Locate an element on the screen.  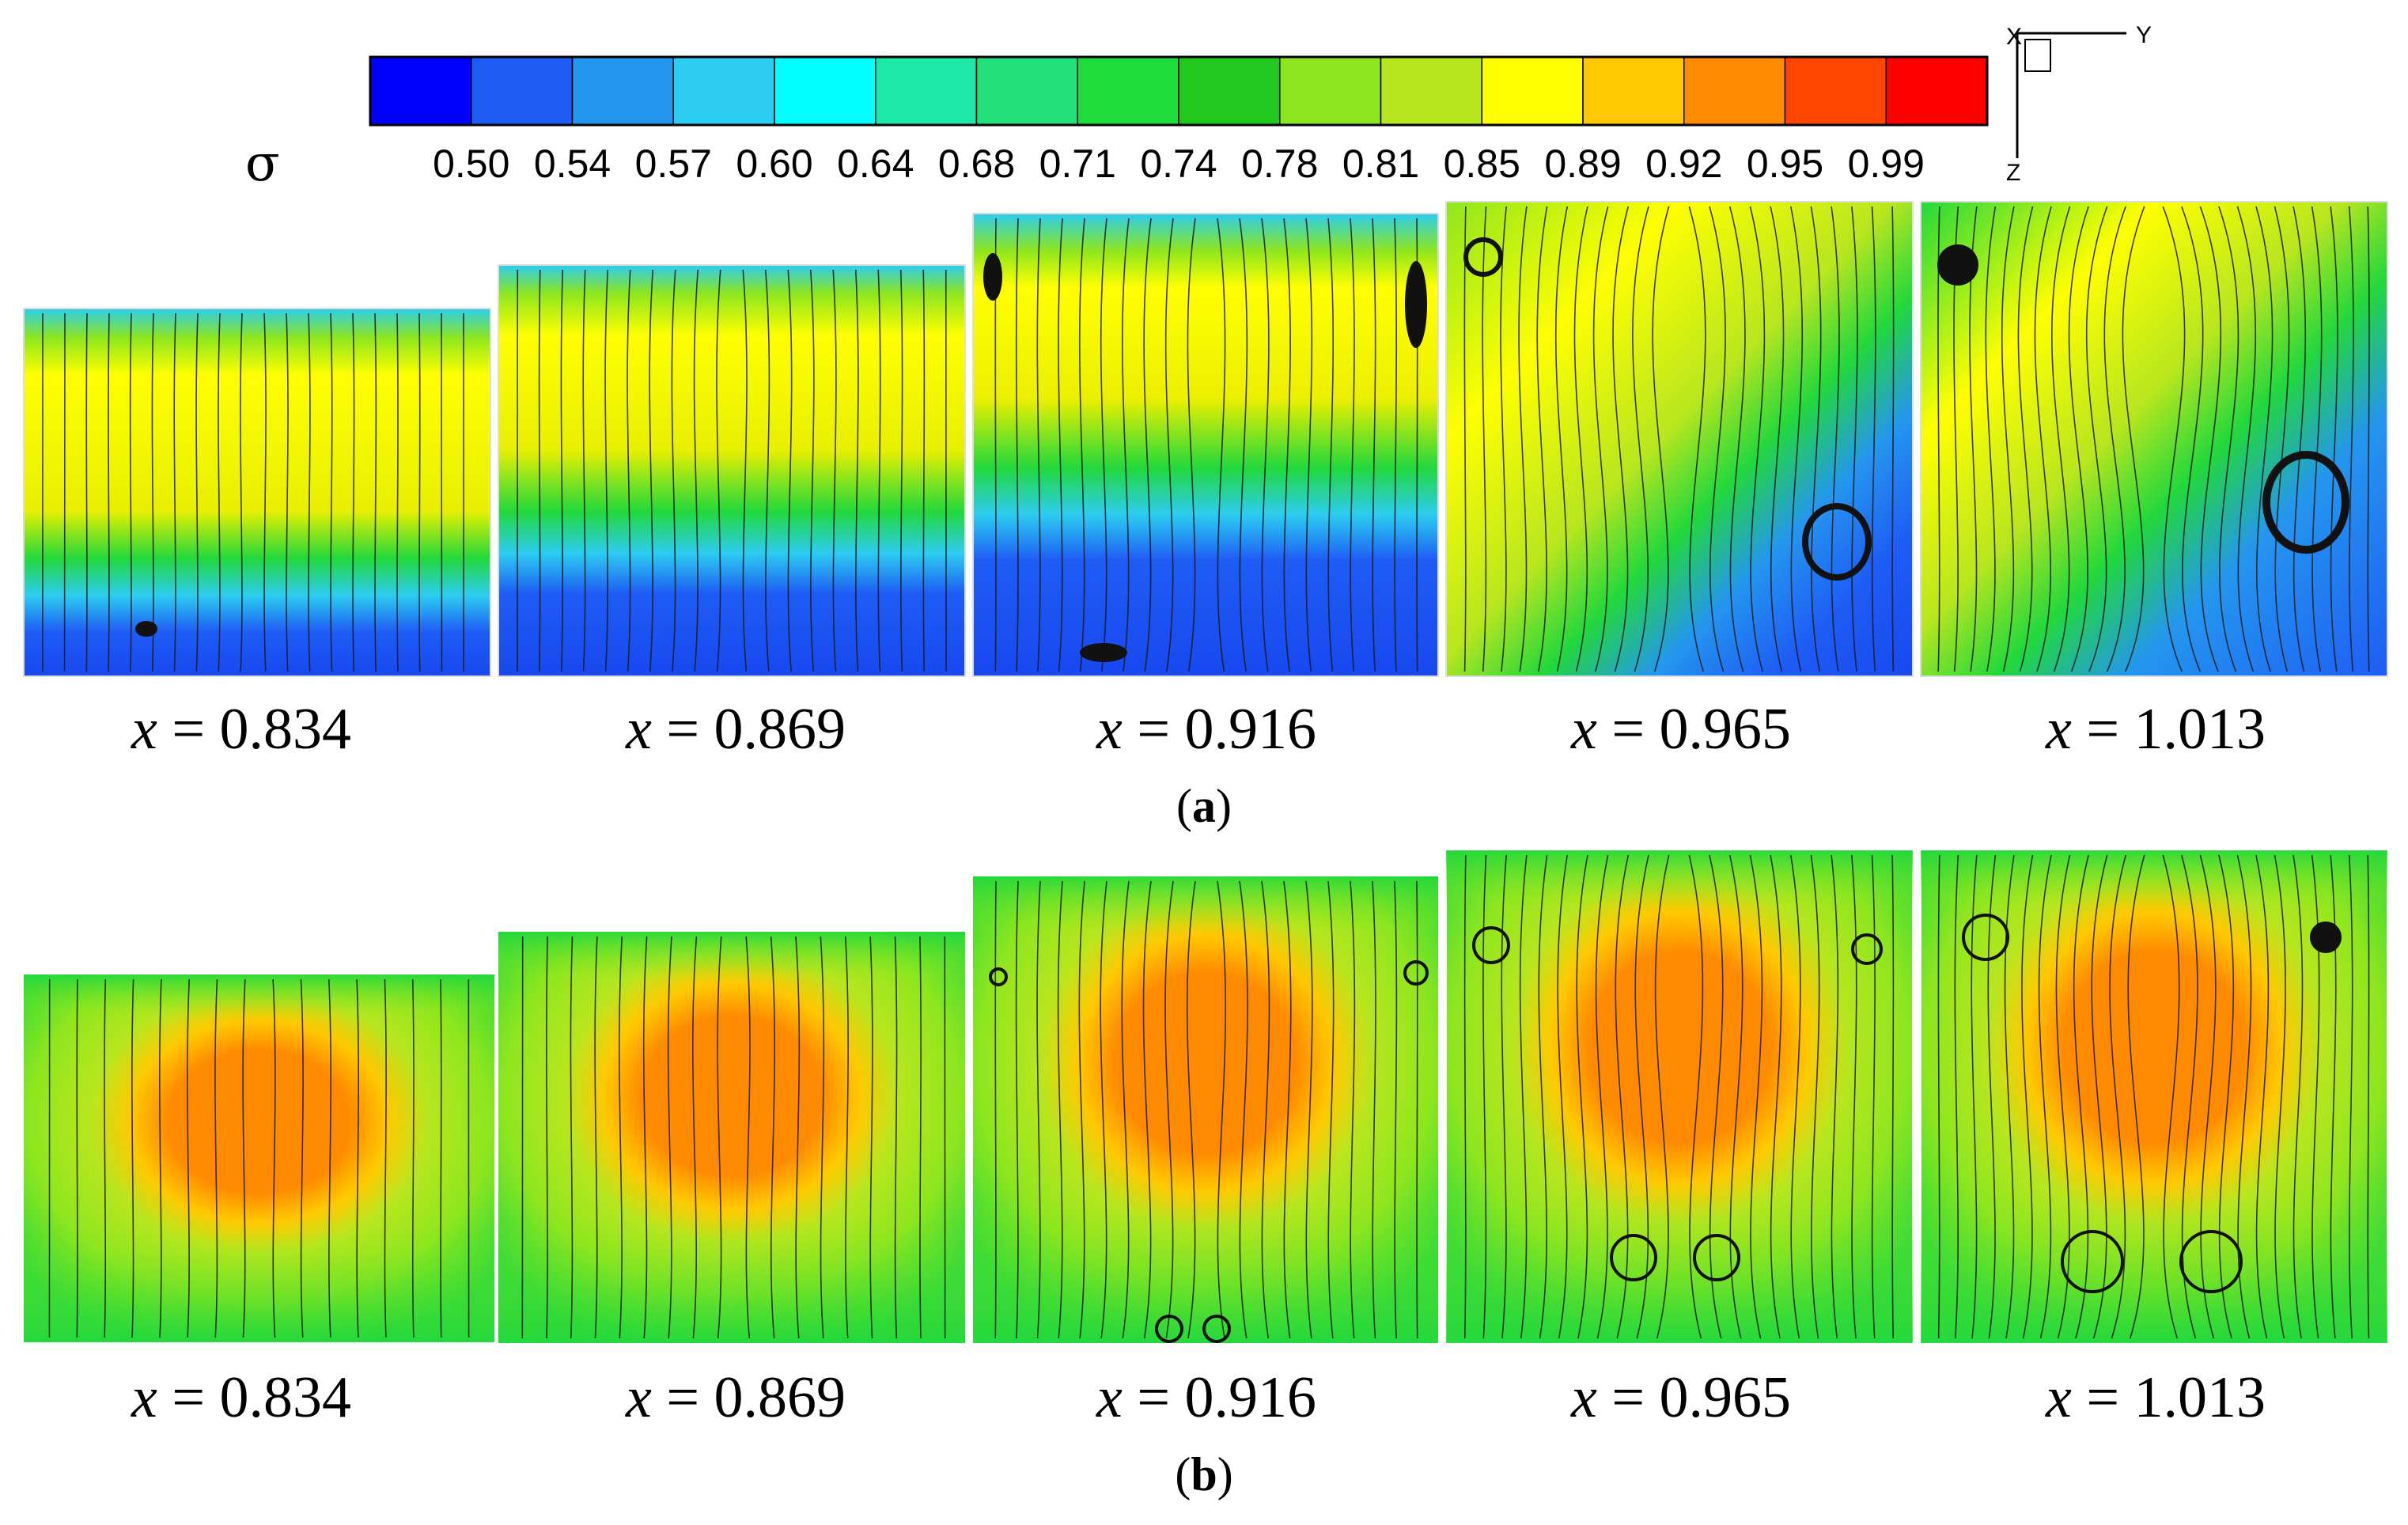
caption-a2: x = 0.869 is located at coordinates (735, 729).